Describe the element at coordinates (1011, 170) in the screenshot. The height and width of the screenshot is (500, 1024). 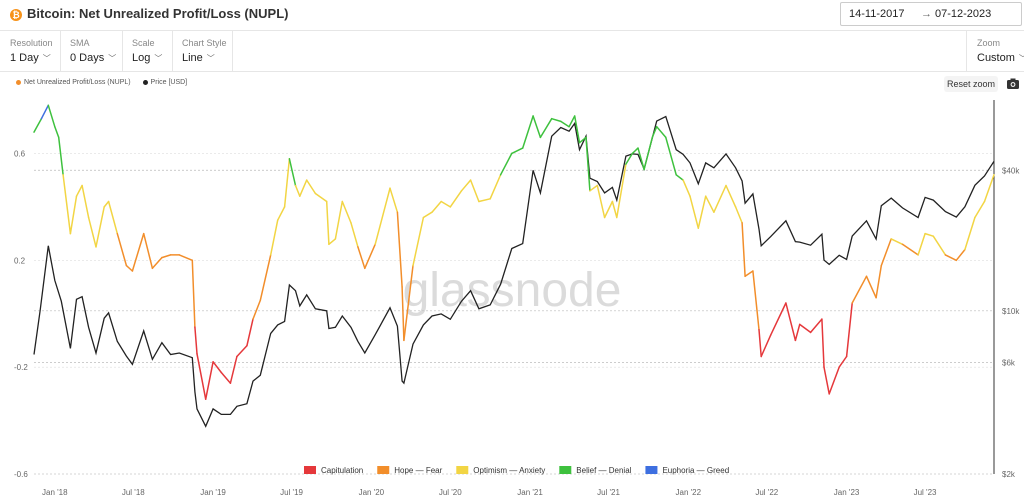
I see `y-right-tick-label: $40k` at that location.